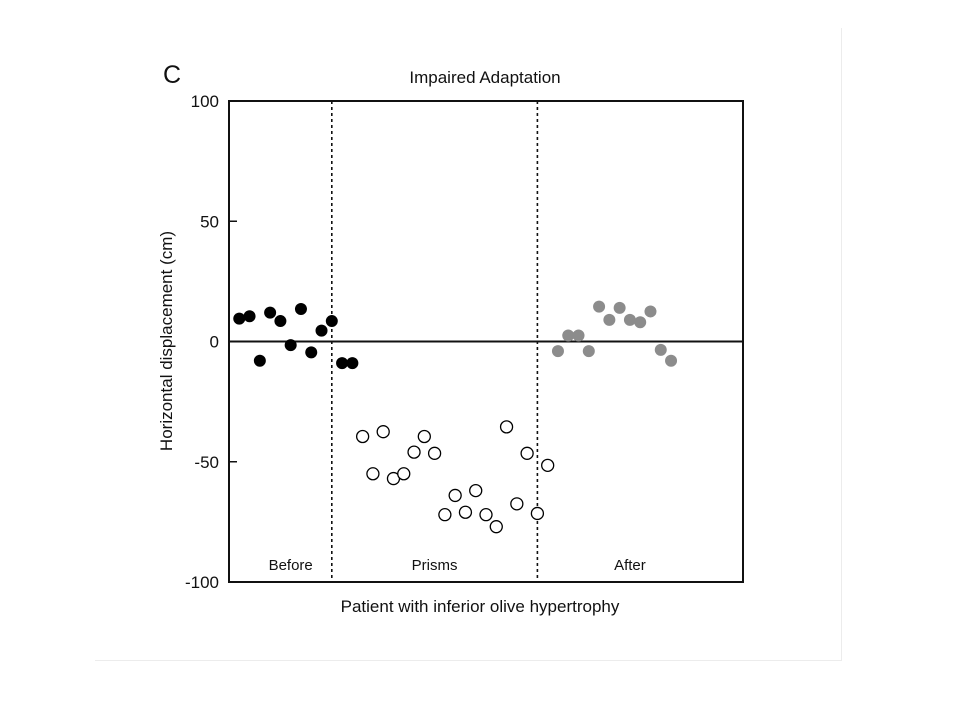  Describe the element at coordinates (630, 565) in the screenshot. I see `phase-label: After` at that location.